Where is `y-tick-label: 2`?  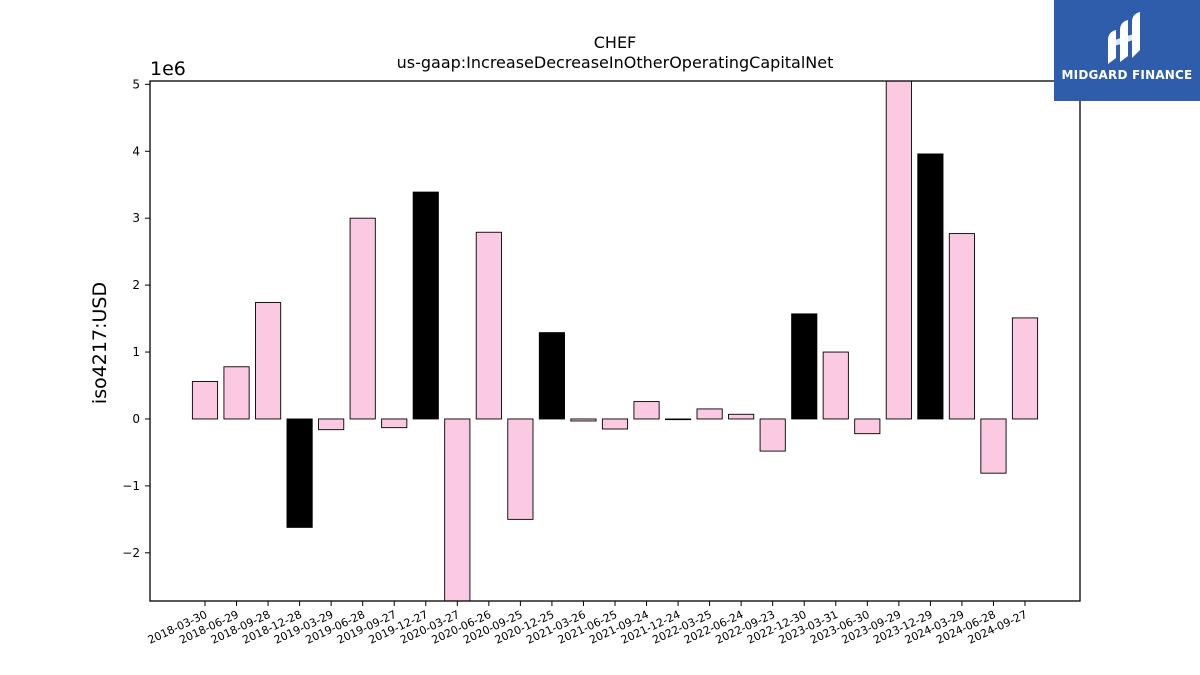
y-tick-label: 2 is located at coordinates (136, 285).